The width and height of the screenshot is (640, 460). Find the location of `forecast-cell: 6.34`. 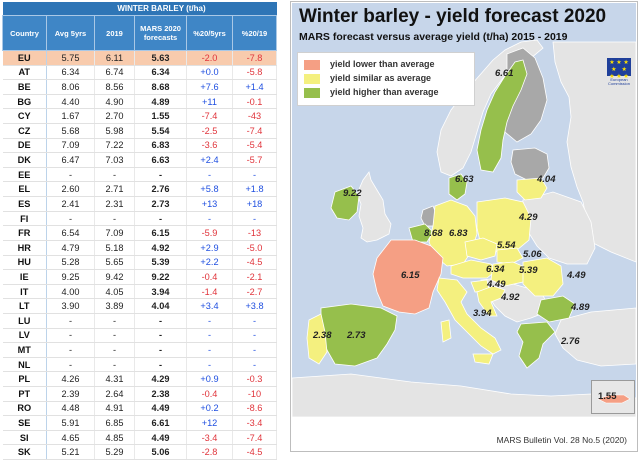

forecast-cell: 6.34 is located at coordinates (160, 73).